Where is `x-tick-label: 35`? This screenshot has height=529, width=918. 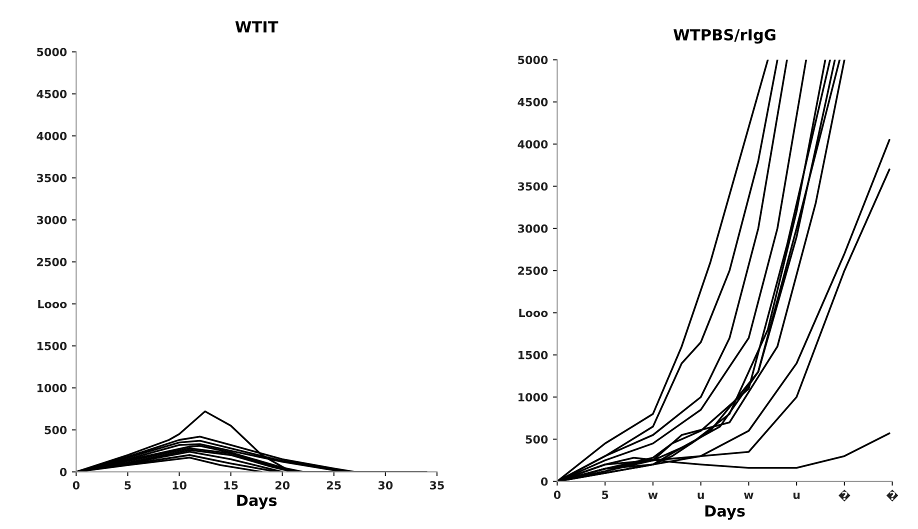
x-tick-label: 35 is located at coordinates (437, 485).